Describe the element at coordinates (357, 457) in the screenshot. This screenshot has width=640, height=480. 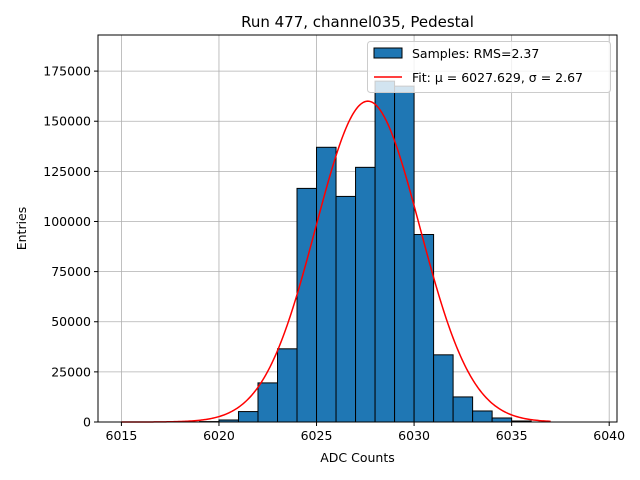
I see `x-axis-label: ADC Counts` at that location.